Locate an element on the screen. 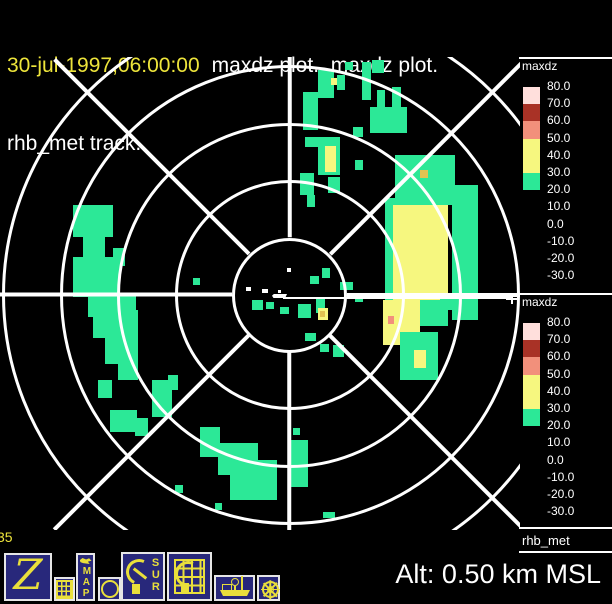 The width and height of the screenshot is (612, 604). ship-marker-hull is located at coordinates (279, 296).